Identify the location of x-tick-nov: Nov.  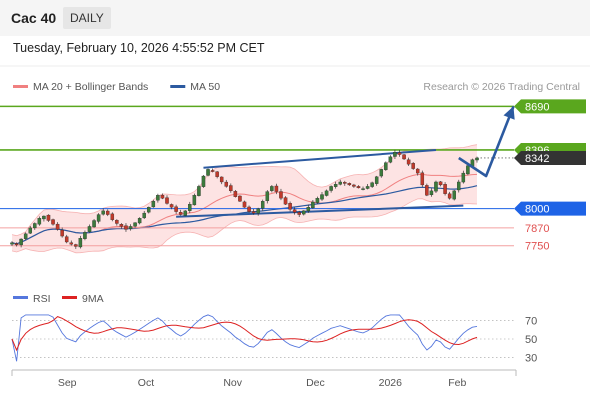
(232, 383).